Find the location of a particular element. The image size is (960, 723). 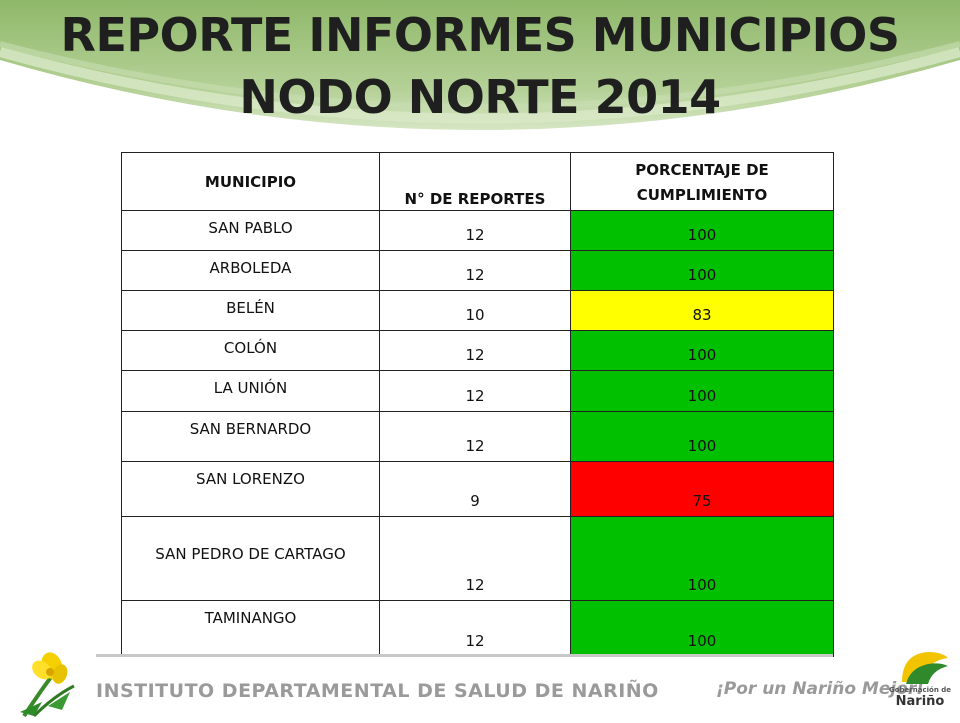

cell-reportes: 9 is located at coordinates (475, 489).